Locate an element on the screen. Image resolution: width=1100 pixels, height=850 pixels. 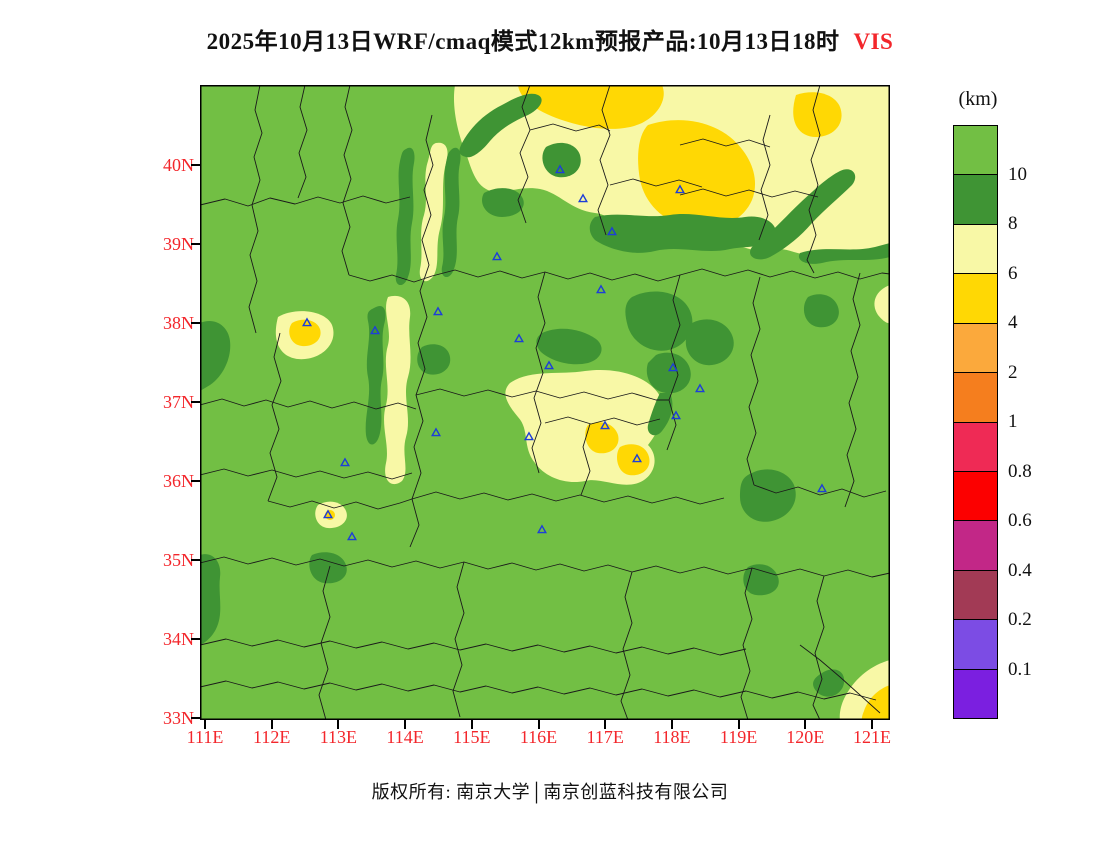
lon-axis-label: 111E is located at coordinates (205, 737).